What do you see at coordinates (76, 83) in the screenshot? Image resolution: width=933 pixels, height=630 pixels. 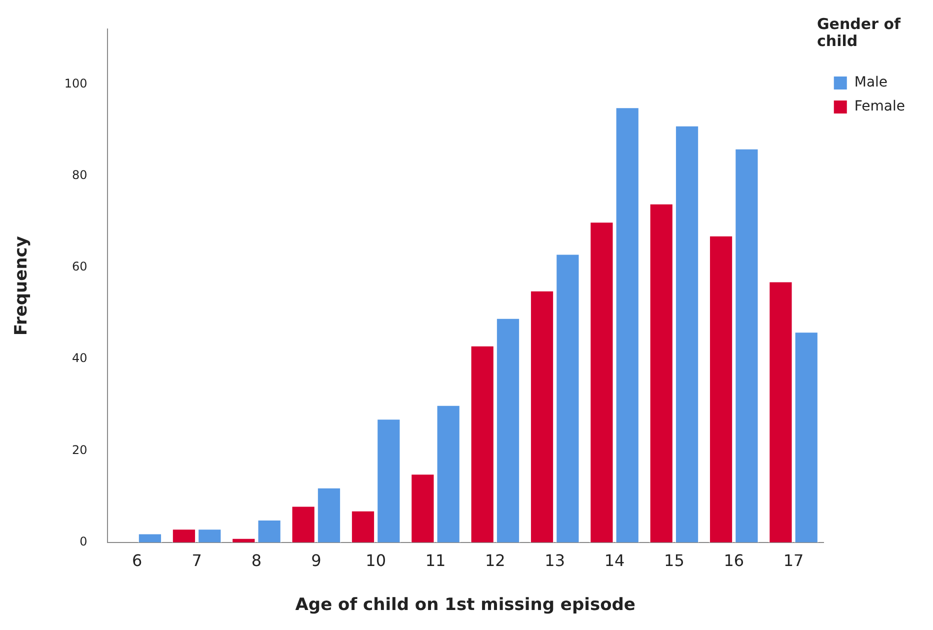 I see `y-tick-label: 100` at bounding box center [76, 83].